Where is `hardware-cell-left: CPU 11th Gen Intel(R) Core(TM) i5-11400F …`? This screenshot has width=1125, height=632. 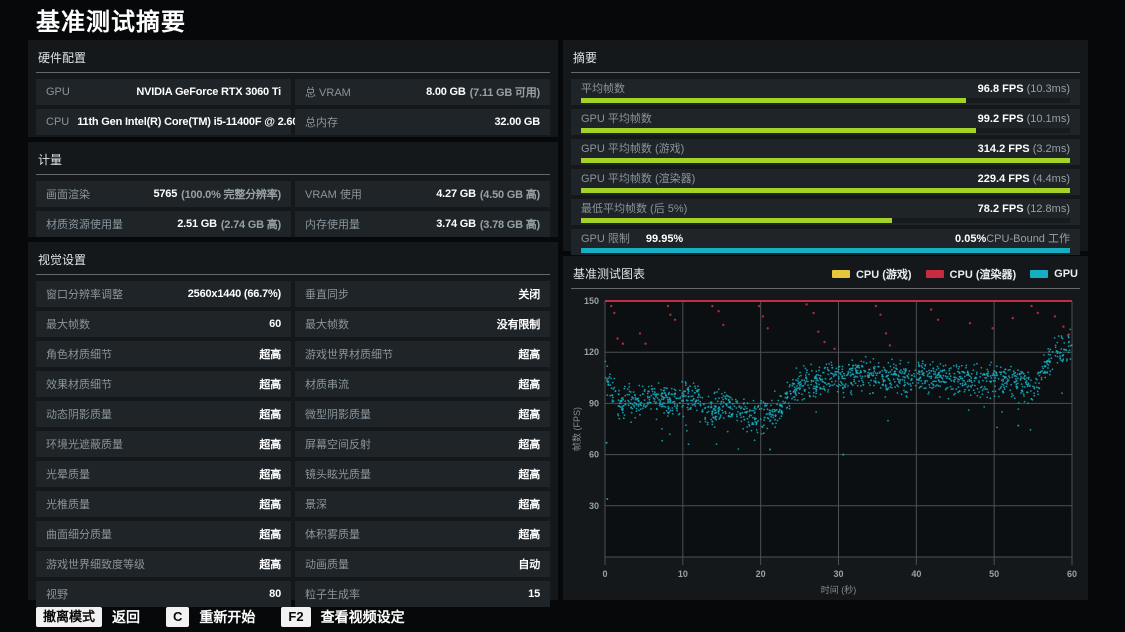
hardware-cell-left: CPU 11th Gen Intel(R) Core(TM) i5-11400F … is located at coordinates (178, 122).